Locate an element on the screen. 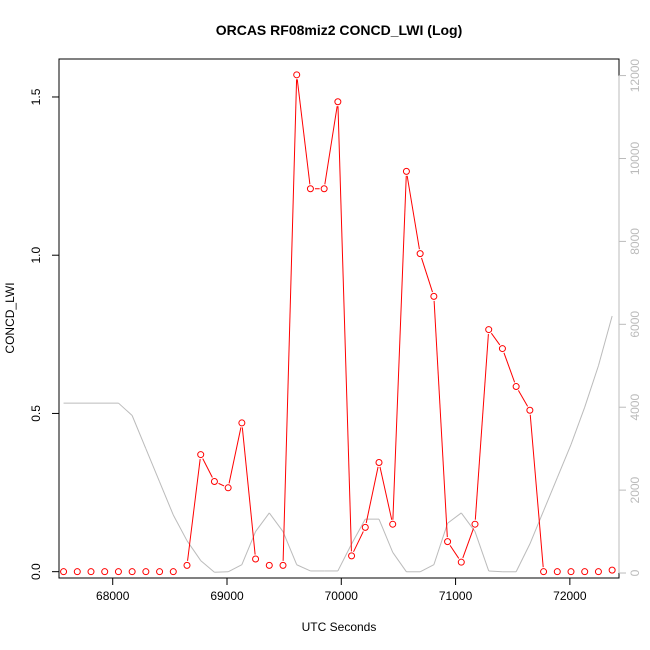 The image size is (650, 650). y-tick-label: 1.0 is located at coordinates (36, 255).